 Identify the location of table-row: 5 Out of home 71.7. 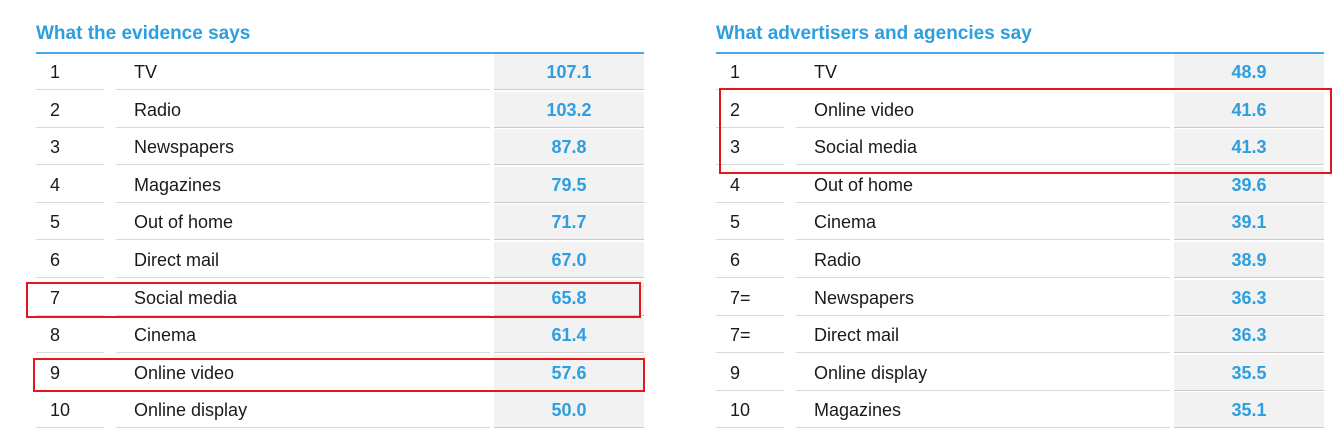
(340, 223).